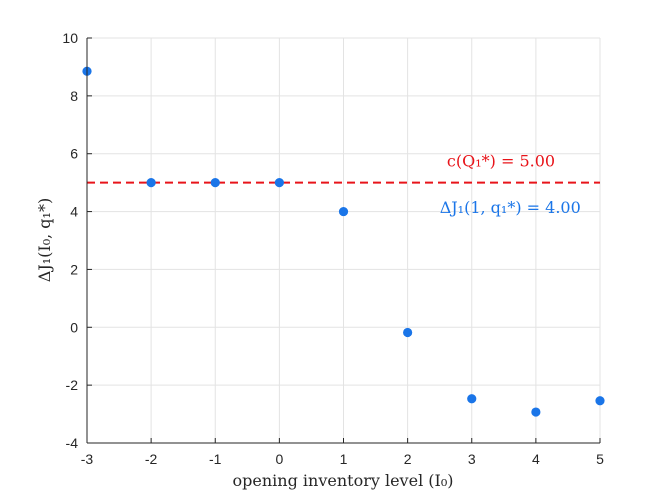 The width and height of the screenshot is (664, 498). What do you see at coordinates (74, 154) in the screenshot?
I see `y-tick-label: 6` at bounding box center [74, 154].